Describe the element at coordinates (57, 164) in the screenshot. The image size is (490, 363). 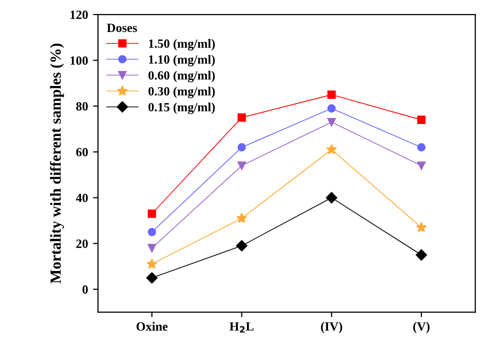
I see `y-axis-title: Mortality with different samples (%)` at that location.